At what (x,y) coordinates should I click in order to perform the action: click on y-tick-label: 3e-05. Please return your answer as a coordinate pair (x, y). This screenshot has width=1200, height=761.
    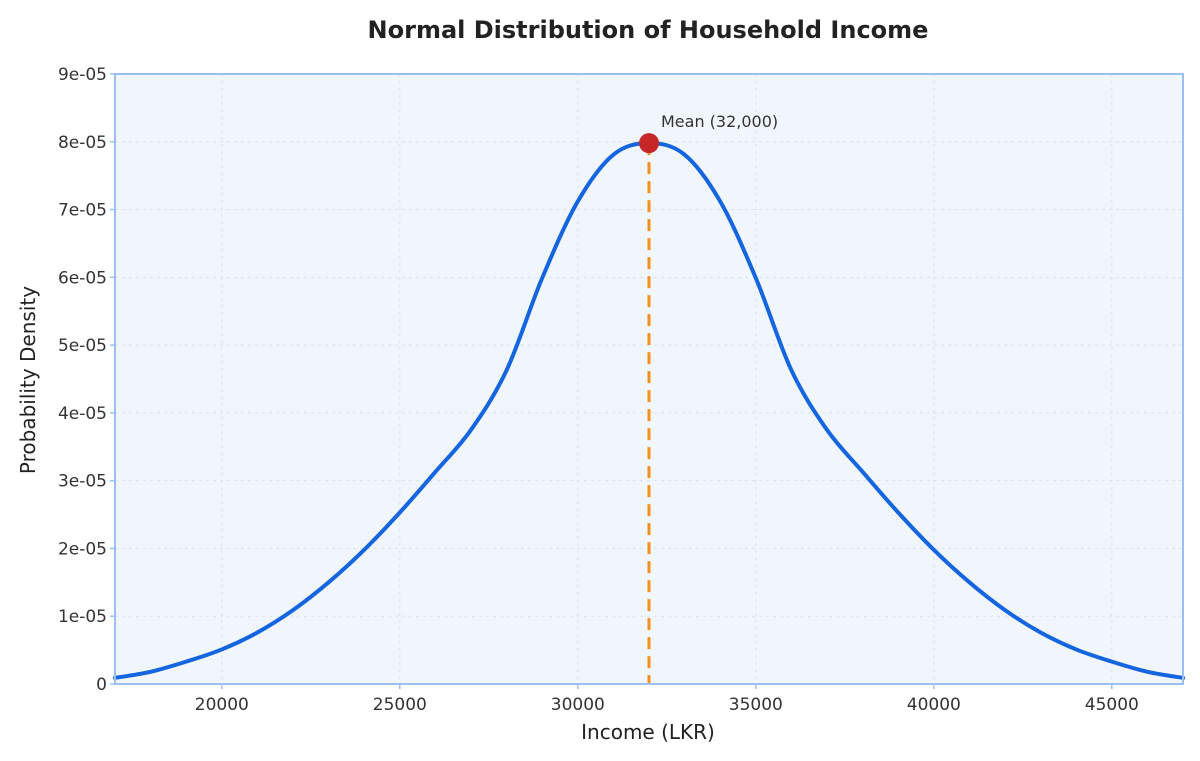
    Looking at the image, I should click on (82, 482).